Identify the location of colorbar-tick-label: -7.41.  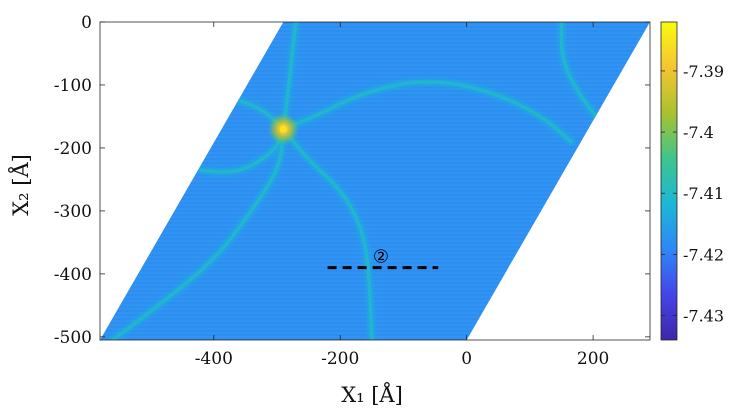
(703, 193).